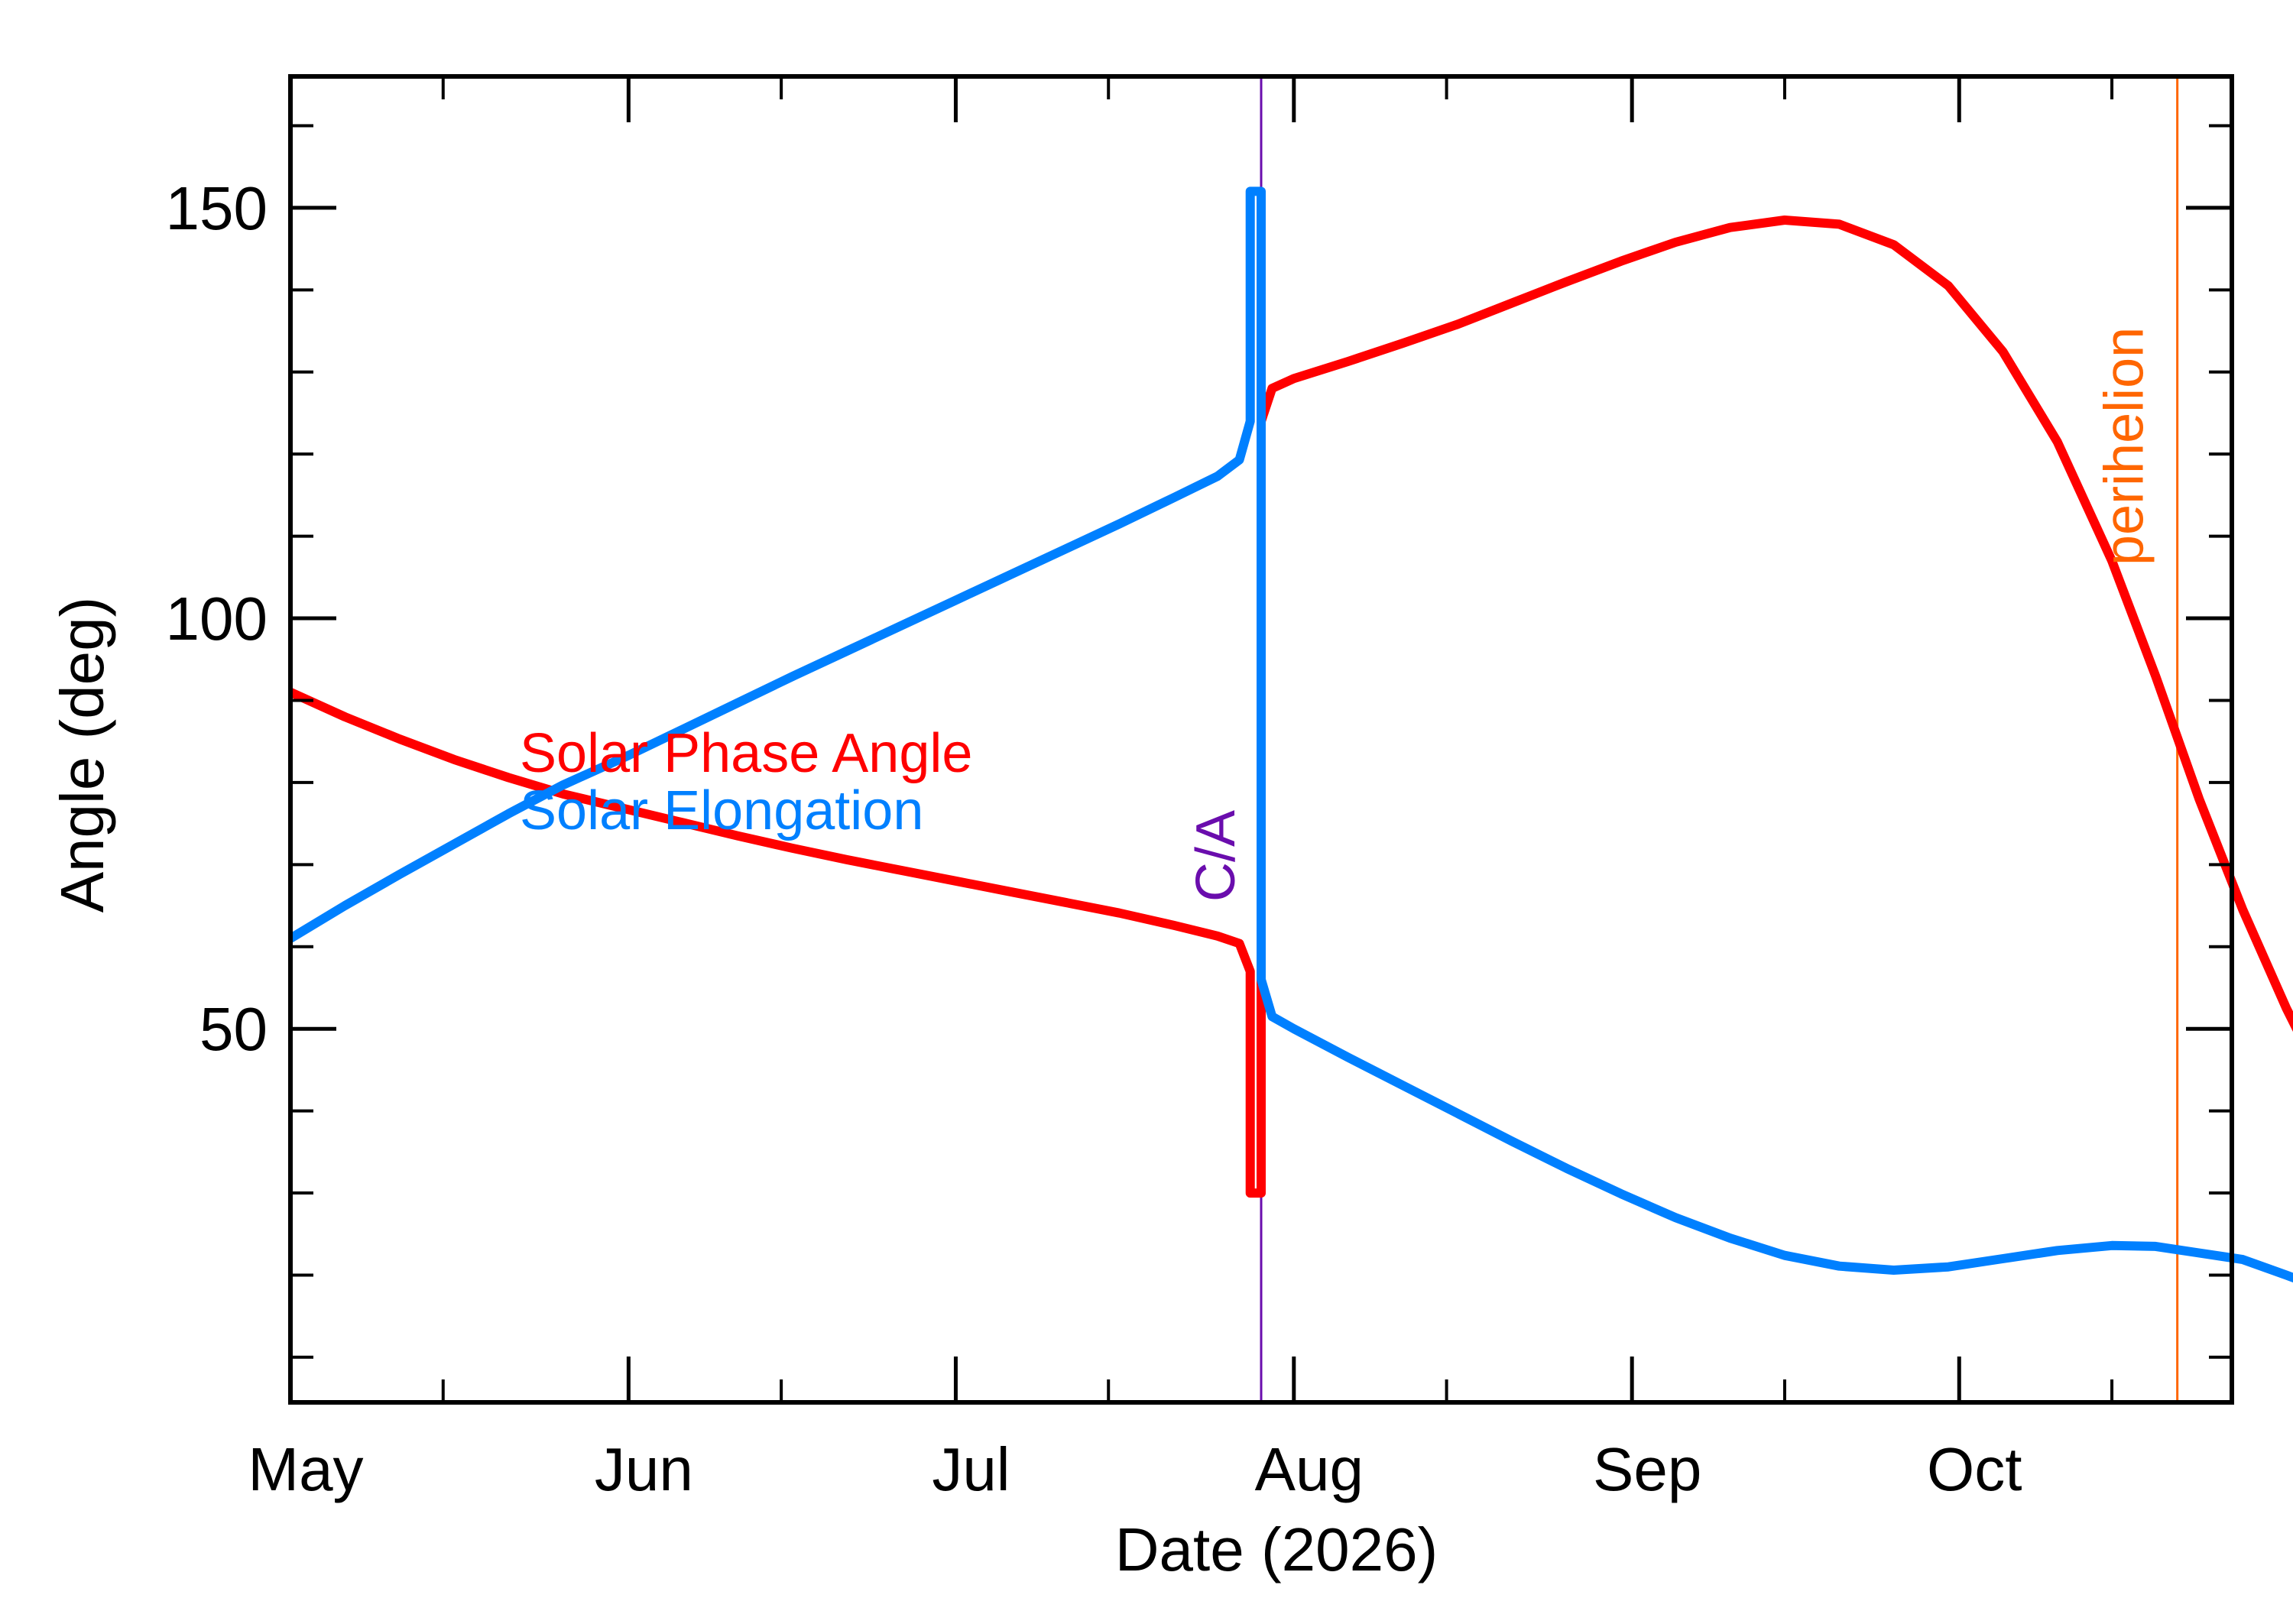 The height and width of the screenshot is (1624, 2293). I want to click on y-tick-label: 100, so click(217, 619).